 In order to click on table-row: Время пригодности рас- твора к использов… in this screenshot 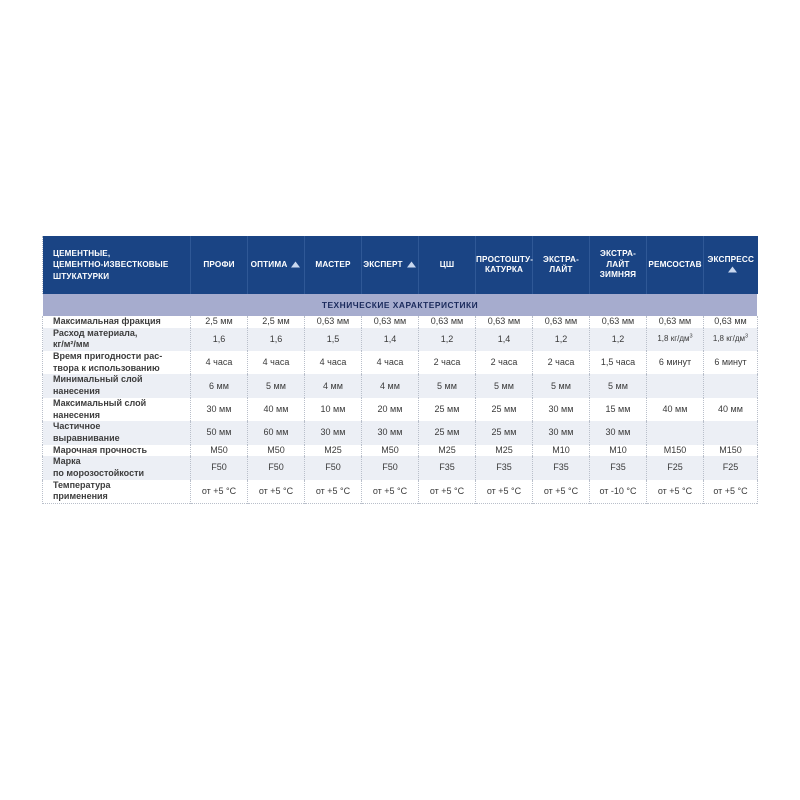, I will do `click(400, 363)`.